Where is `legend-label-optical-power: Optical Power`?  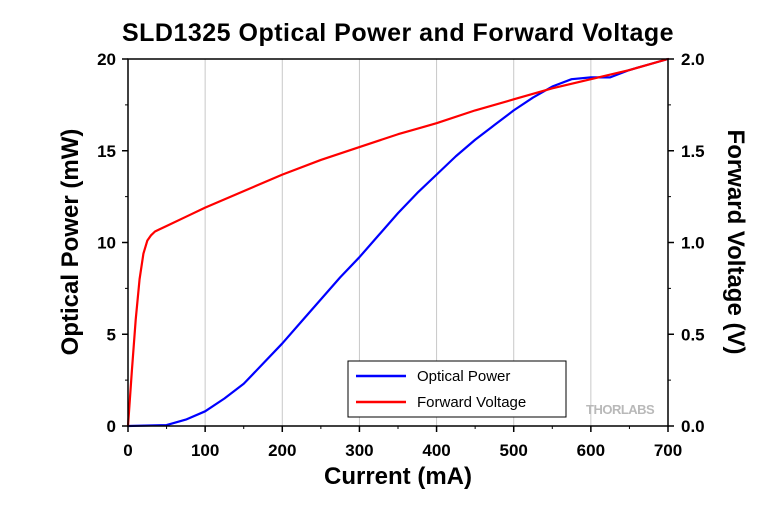 legend-label-optical-power: Optical Power is located at coordinates (463, 376).